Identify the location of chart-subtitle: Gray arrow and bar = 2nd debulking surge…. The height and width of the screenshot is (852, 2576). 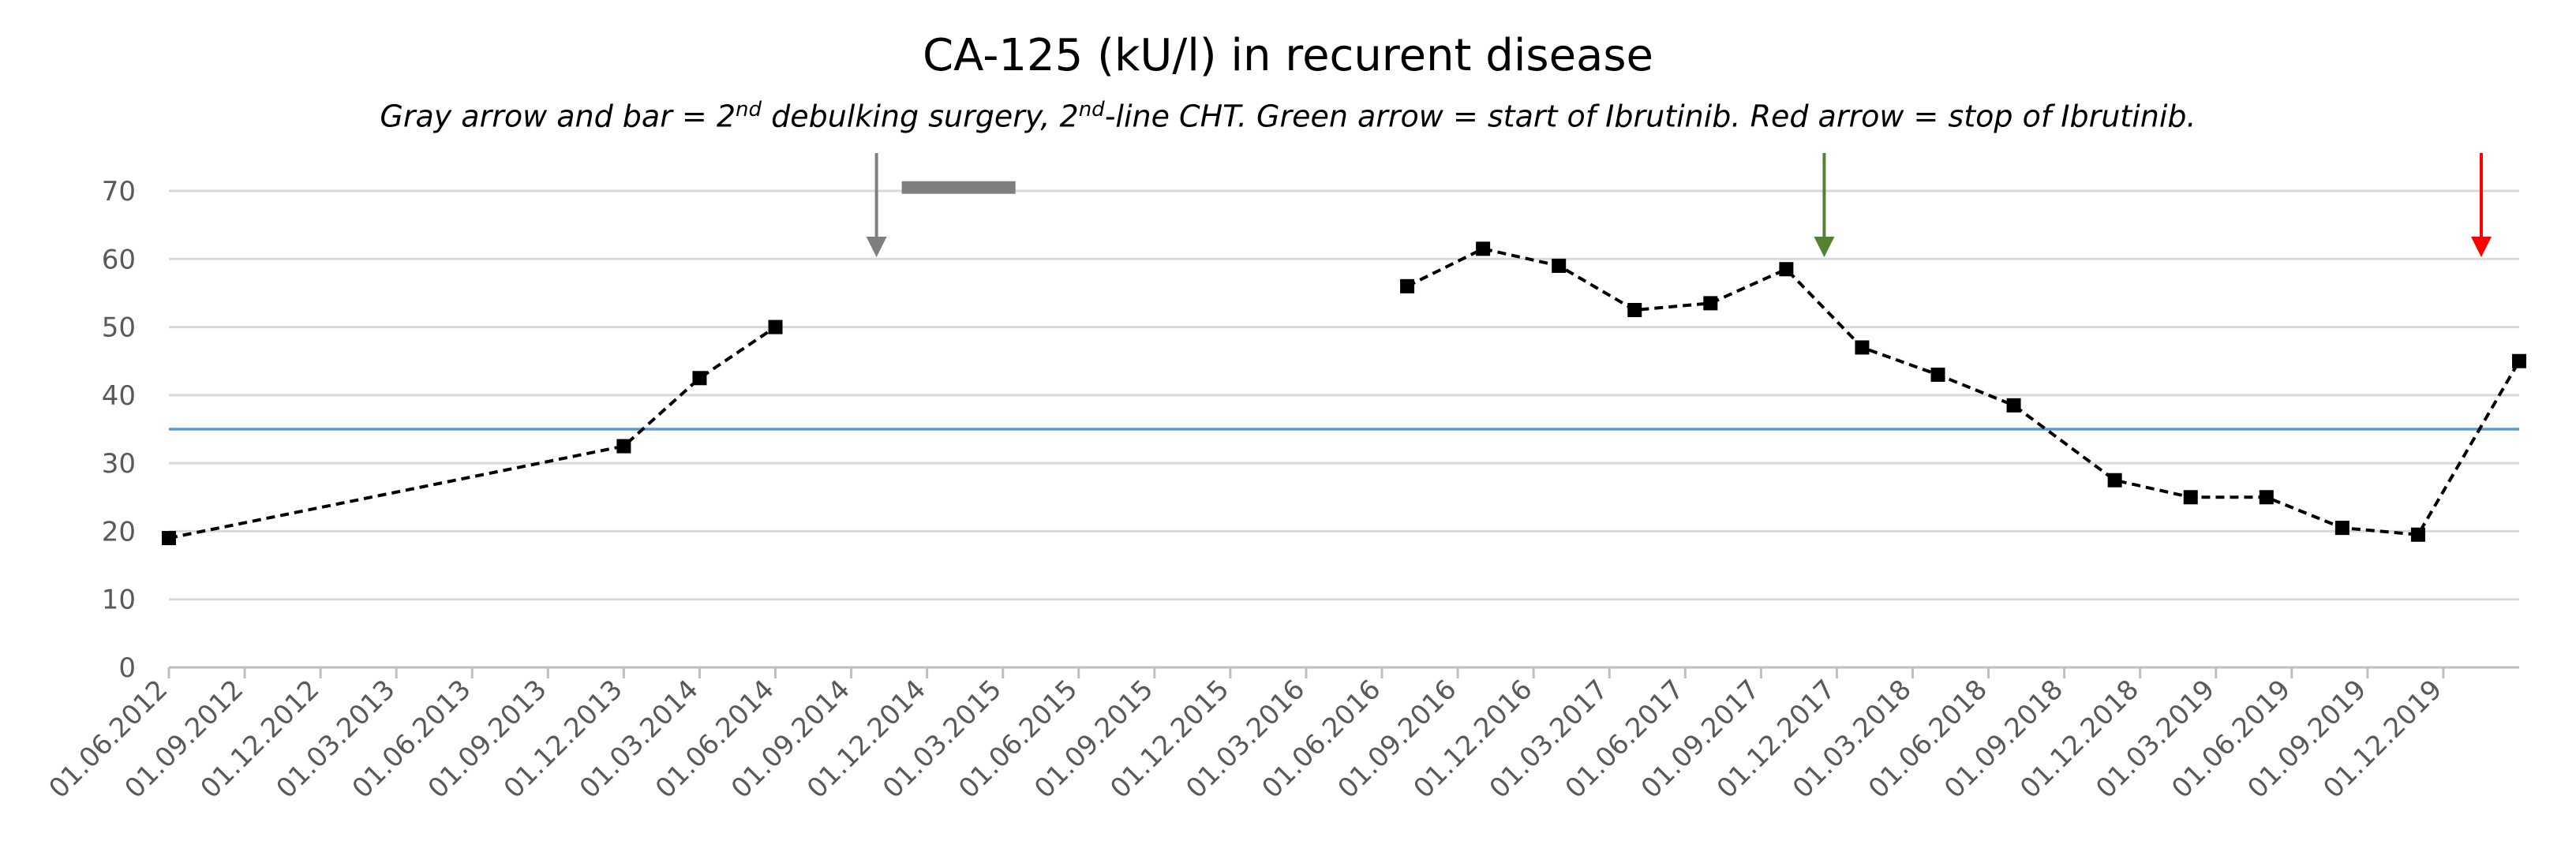
(1288, 116).